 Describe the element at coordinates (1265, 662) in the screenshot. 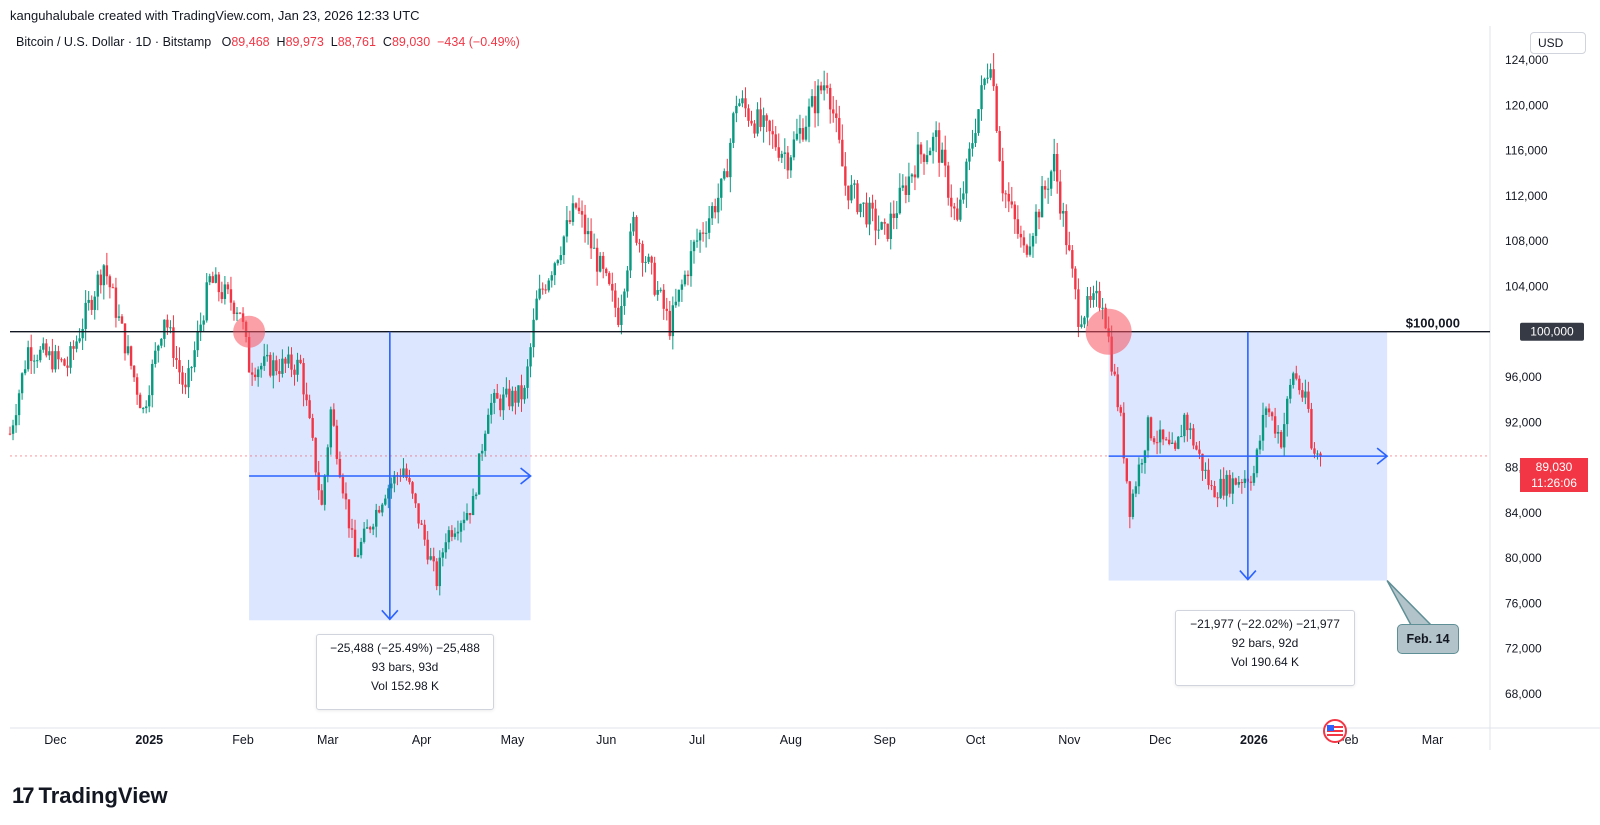

I see `range2-volume: Vol 190.64 K` at that location.